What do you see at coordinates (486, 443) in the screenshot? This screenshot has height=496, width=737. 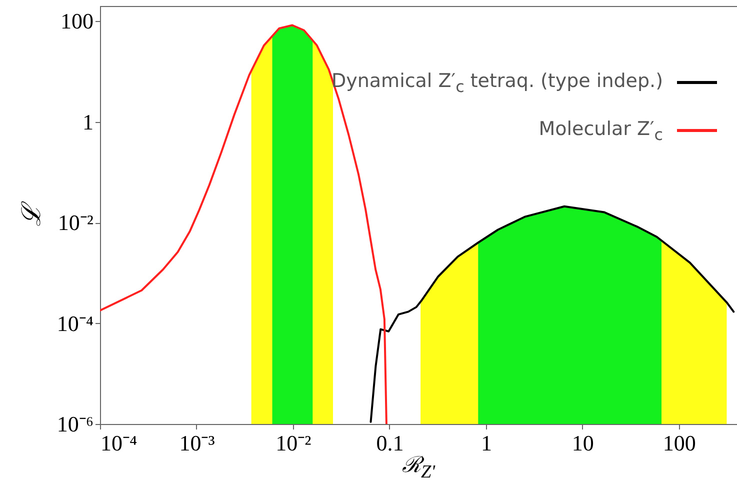 I see `x-tick-label: 1` at bounding box center [486, 443].